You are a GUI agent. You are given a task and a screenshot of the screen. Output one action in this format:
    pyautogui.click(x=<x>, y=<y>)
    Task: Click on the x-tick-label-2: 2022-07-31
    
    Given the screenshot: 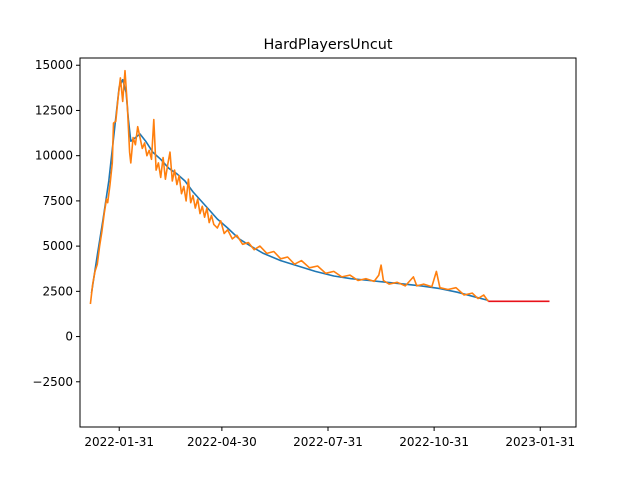 What is the action you would take?
    pyautogui.click(x=328, y=442)
    